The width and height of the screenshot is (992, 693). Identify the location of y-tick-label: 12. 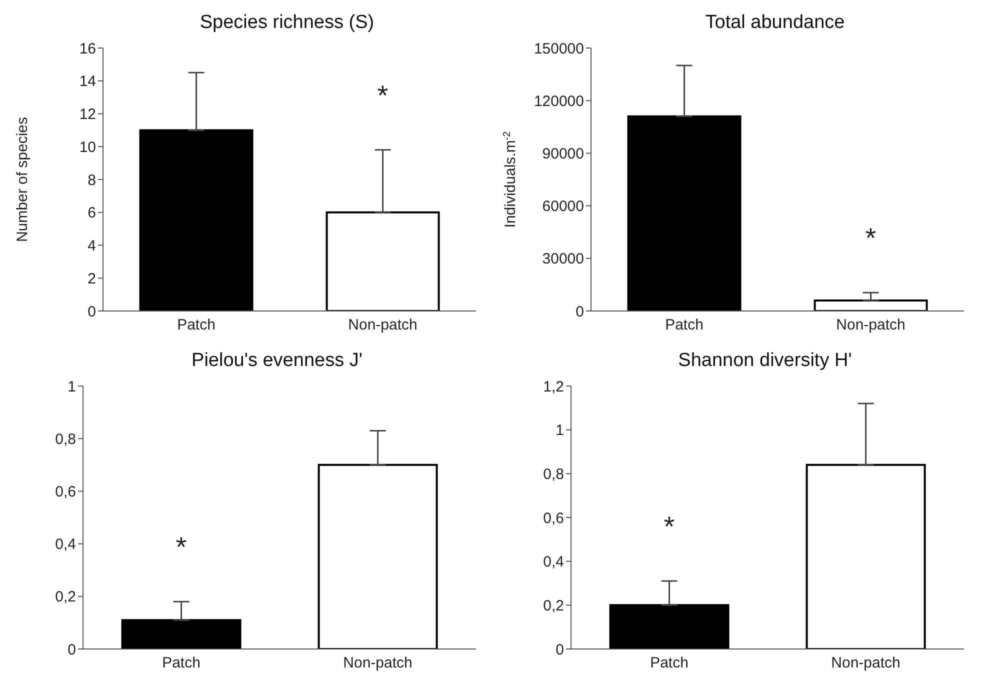
(87, 115).